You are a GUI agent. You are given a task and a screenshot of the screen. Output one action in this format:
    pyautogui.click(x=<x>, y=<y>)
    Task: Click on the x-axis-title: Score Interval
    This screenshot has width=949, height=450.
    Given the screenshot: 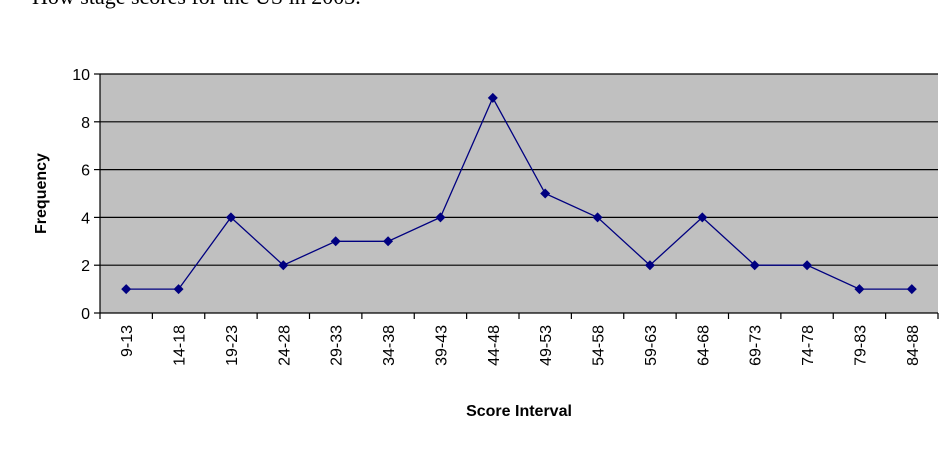 What is the action you would take?
    pyautogui.click(x=519, y=411)
    